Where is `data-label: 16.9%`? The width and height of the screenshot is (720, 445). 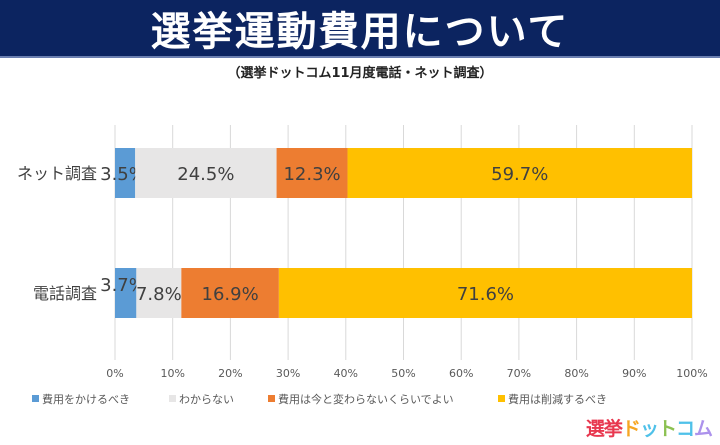
data-label: 16.9% is located at coordinates (230, 294).